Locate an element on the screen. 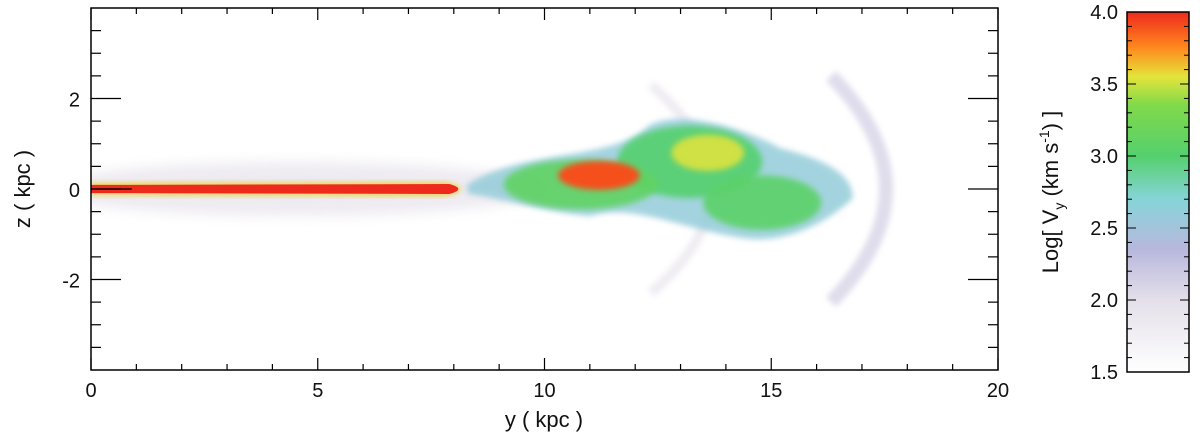 This screenshot has width=1200, height=446. colorbar-tick-label: 2.0 is located at coordinates (1104, 301).